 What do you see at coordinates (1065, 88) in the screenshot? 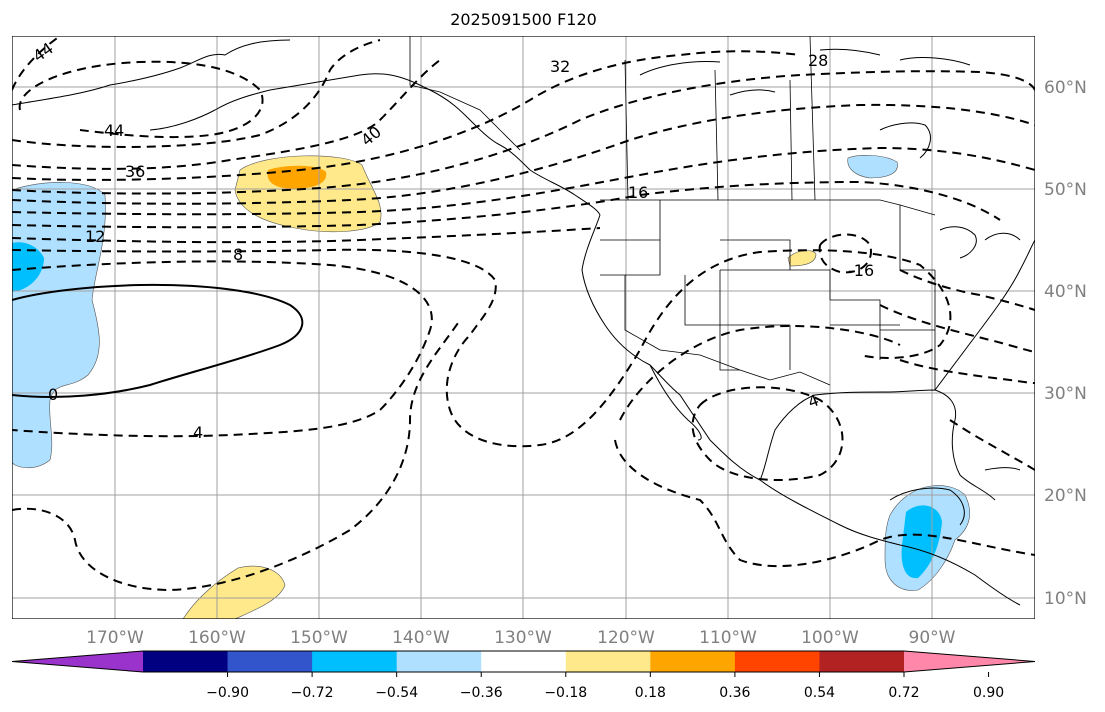
I see `lat-label: 60°N` at bounding box center [1065, 88].